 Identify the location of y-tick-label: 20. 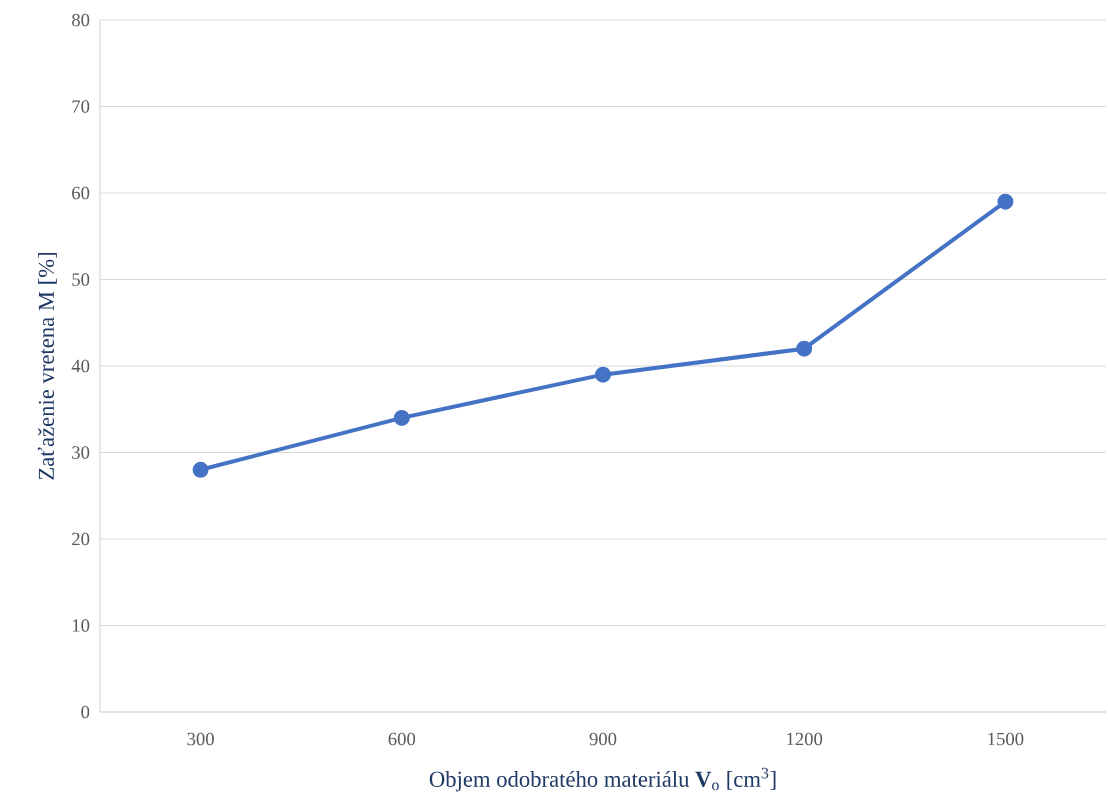
(81, 539).